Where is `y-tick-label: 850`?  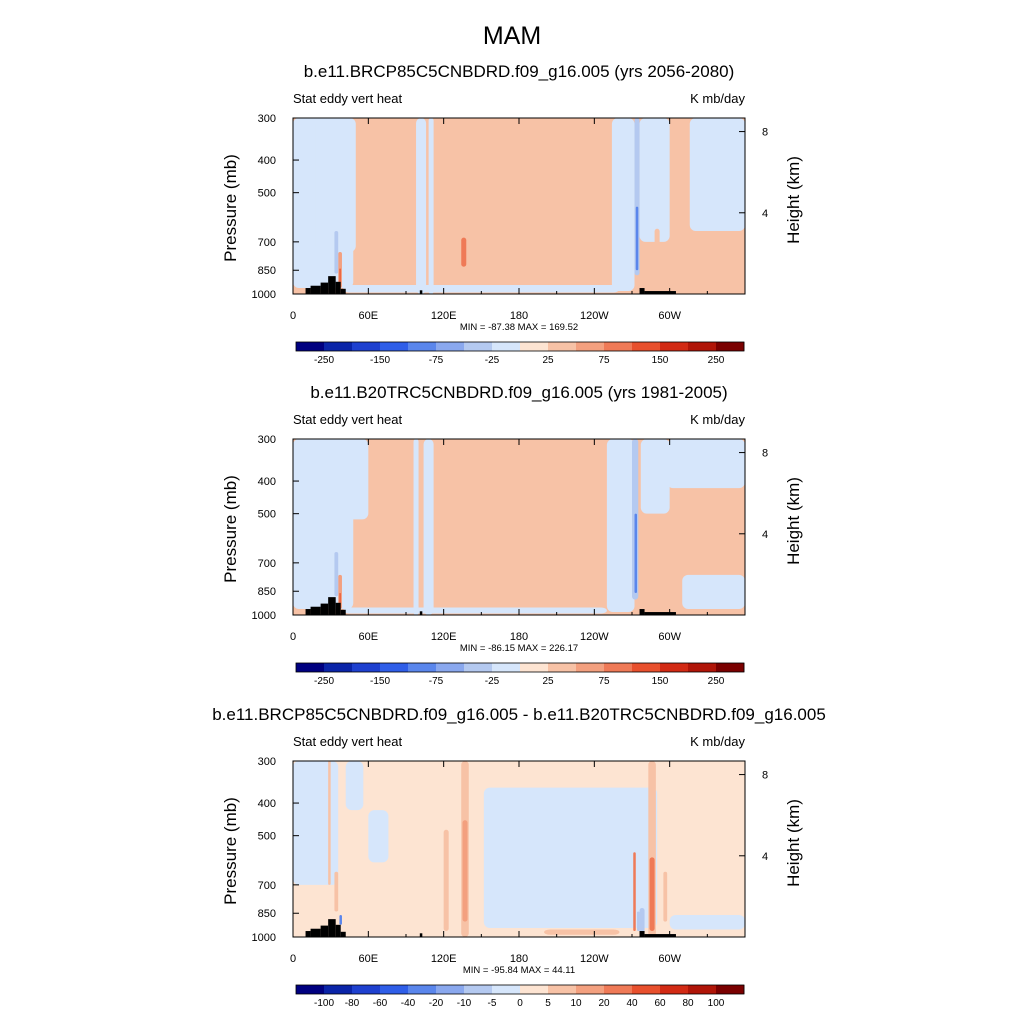 y-tick-label: 850 is located at coordinates (267, 914).